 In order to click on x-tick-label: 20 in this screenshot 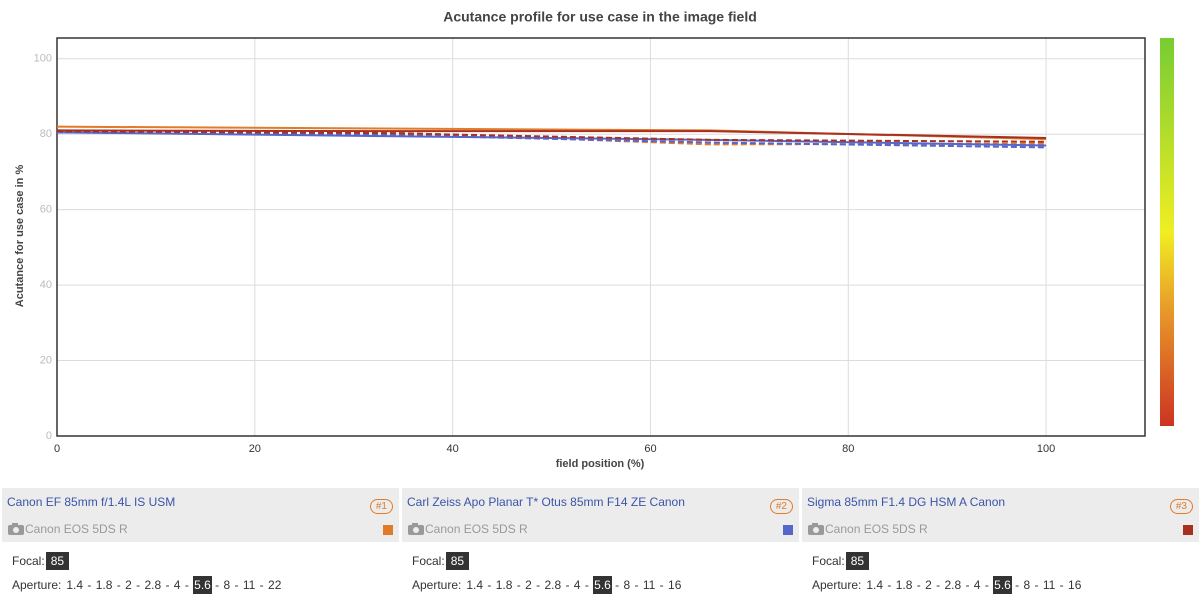, I will do `click(255, 449)`.